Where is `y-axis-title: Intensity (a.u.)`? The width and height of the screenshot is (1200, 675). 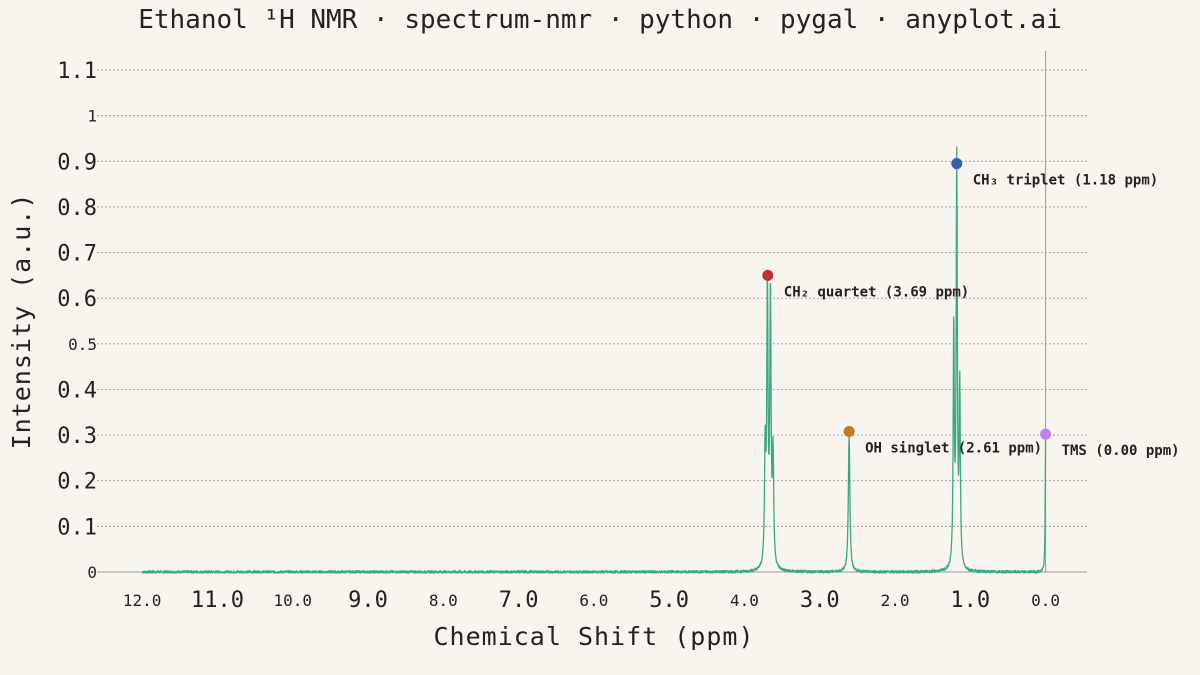 y-axis-title: Intensity (a.u.) is located at coordinates (21, 321).